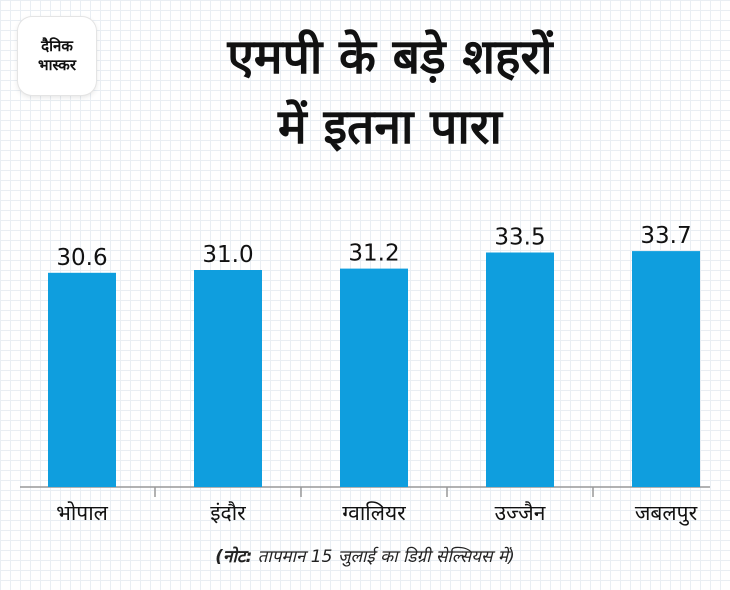  What do you see at coordinates (390, 127) in the screenshot?
I see `title-line-2: में इतना पारा` at bounding box center [390, 127].